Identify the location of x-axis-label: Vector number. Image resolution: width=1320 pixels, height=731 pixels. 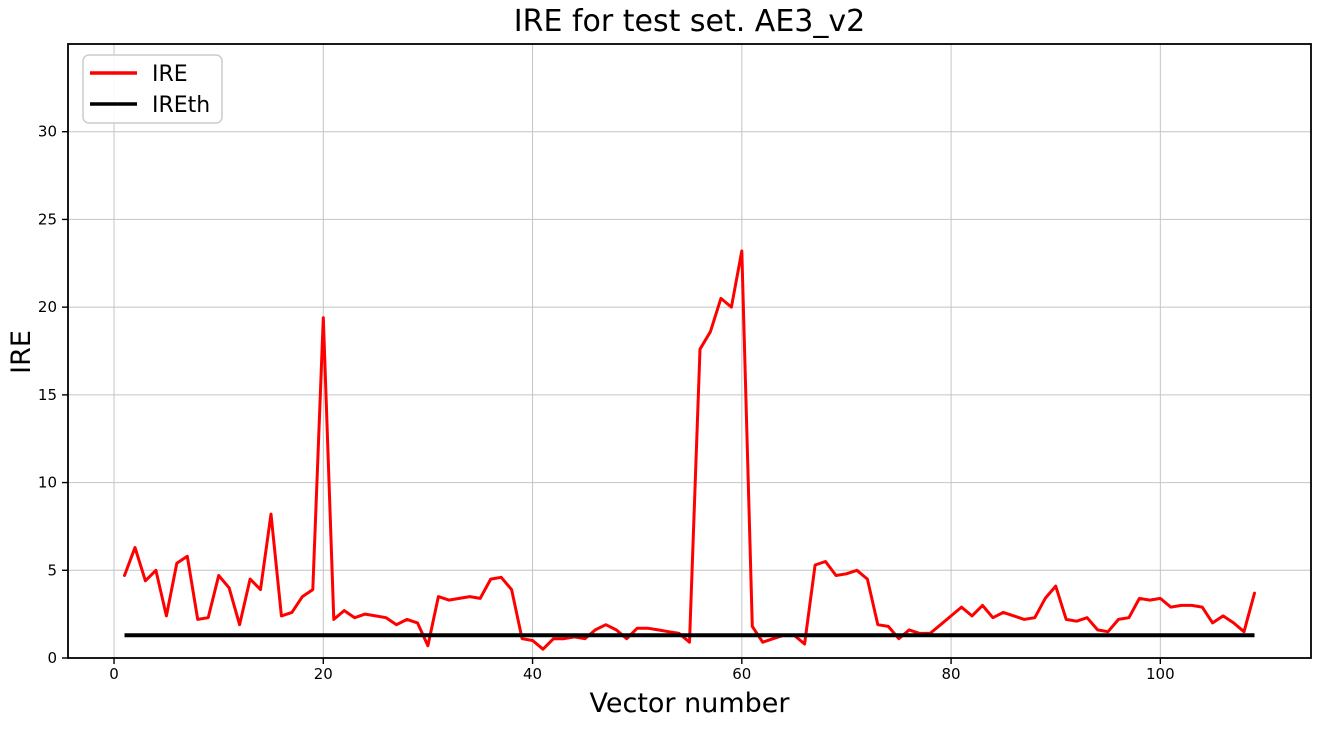
(690, 703).